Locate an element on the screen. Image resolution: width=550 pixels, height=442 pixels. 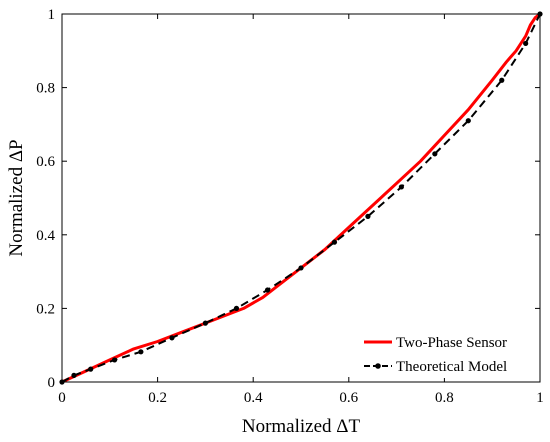
x-tick-label: 0 is located at coordinates (62, 398).